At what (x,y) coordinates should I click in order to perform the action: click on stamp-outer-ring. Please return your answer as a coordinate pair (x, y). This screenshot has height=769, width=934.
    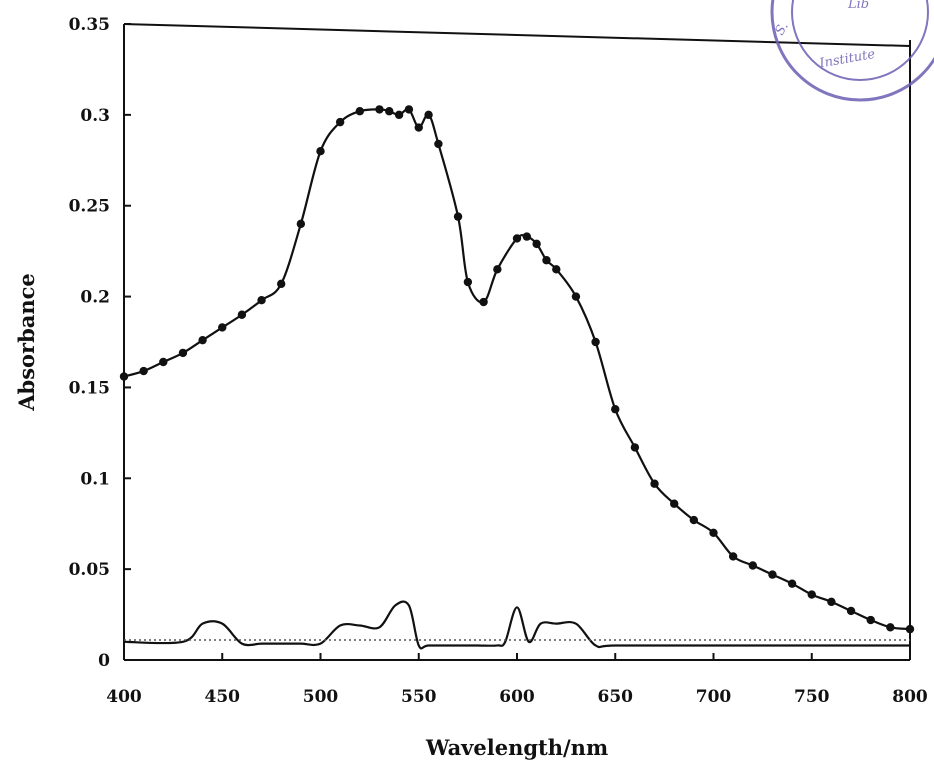
    Looking at the image, I should click on (852, 51).